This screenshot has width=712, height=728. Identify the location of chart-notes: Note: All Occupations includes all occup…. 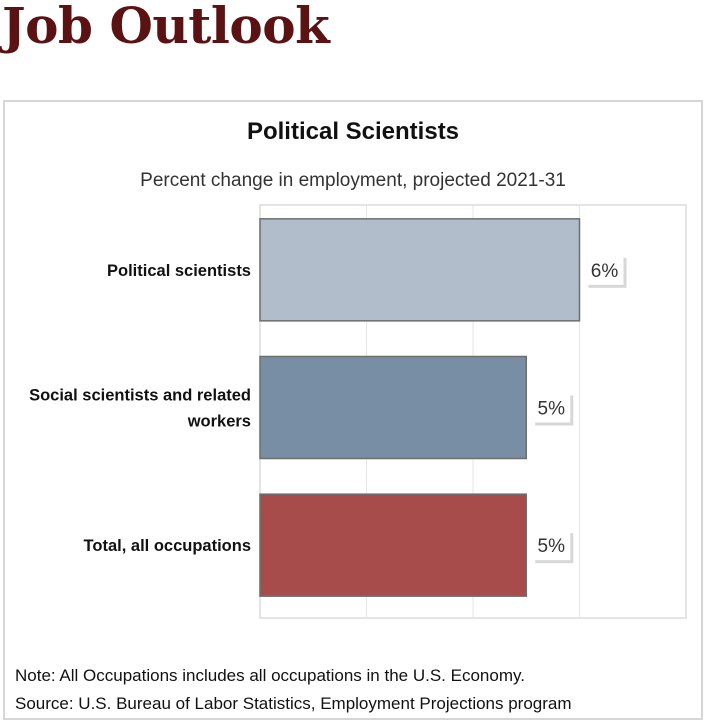
(293, 690).